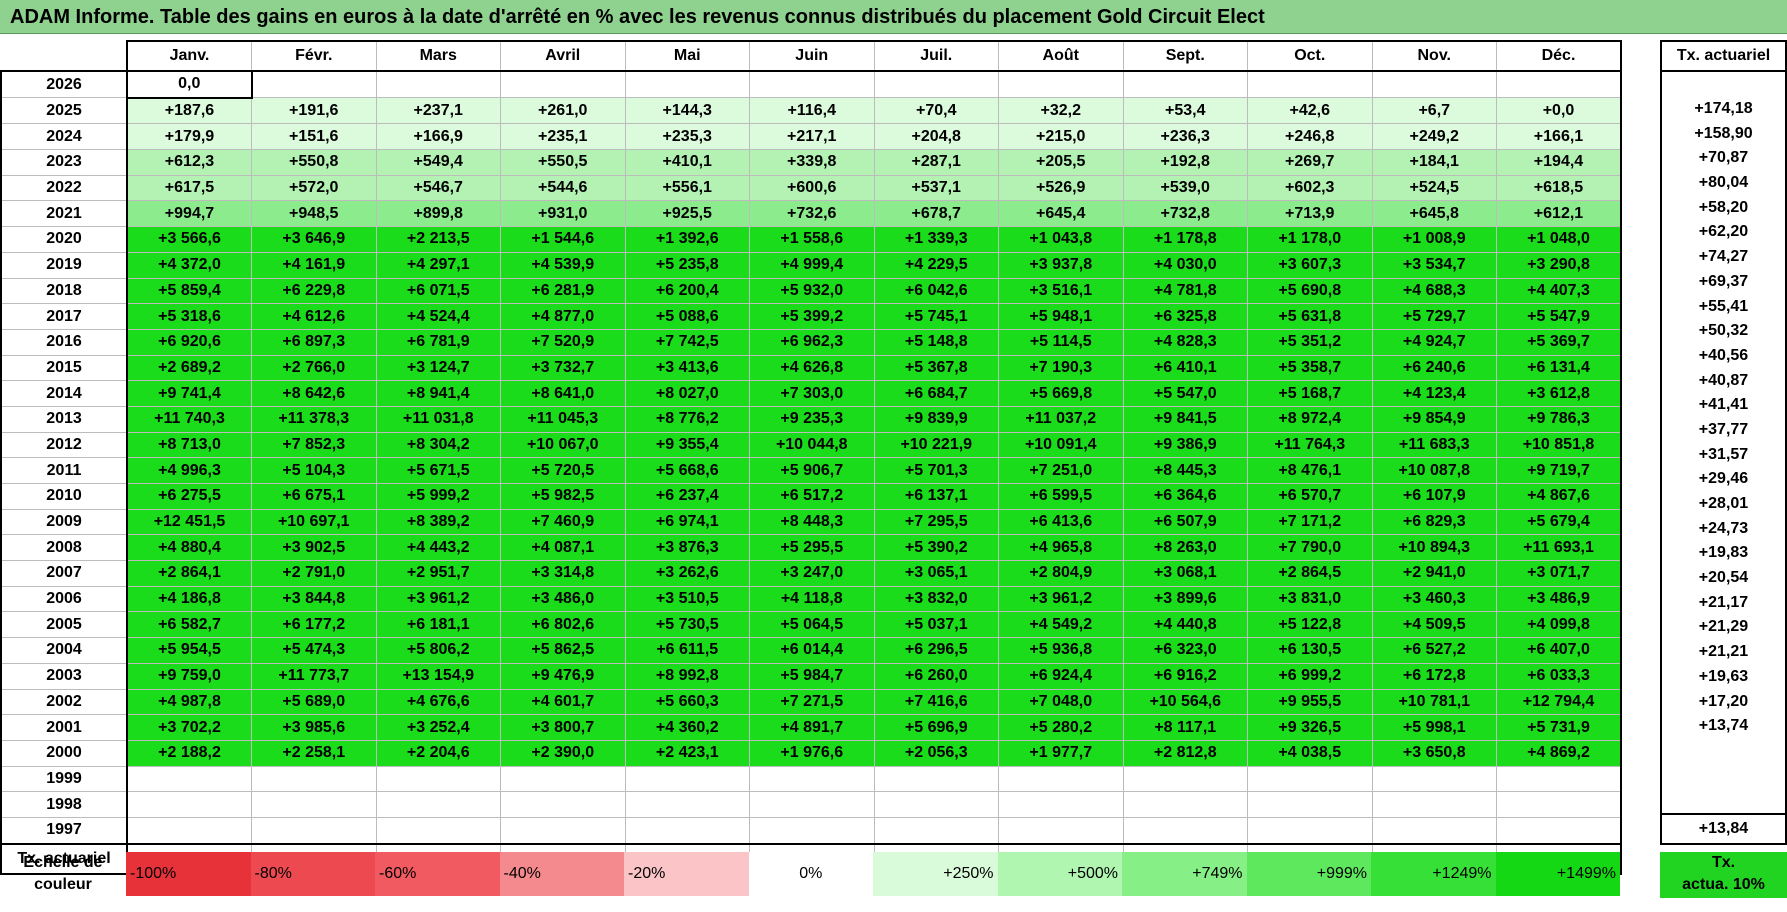 The width and height of the screenshot is (1787, 912). I want to click on value-cell: +5 689,0, so click(314, 702).